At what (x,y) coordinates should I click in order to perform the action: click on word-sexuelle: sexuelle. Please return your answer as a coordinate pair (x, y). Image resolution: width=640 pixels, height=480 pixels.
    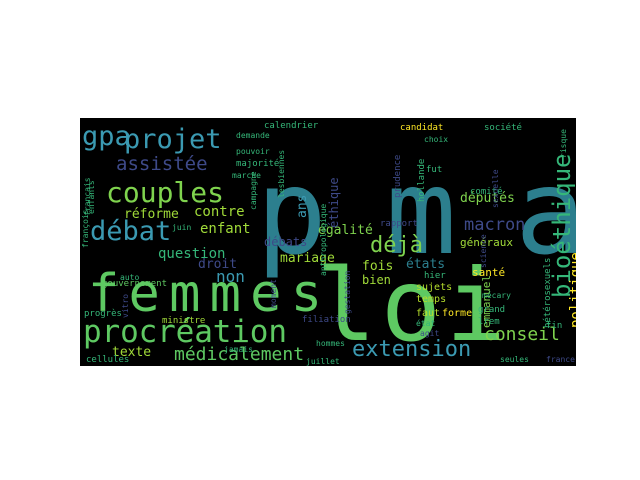
    Looking at the image, I should click on (495, 188).